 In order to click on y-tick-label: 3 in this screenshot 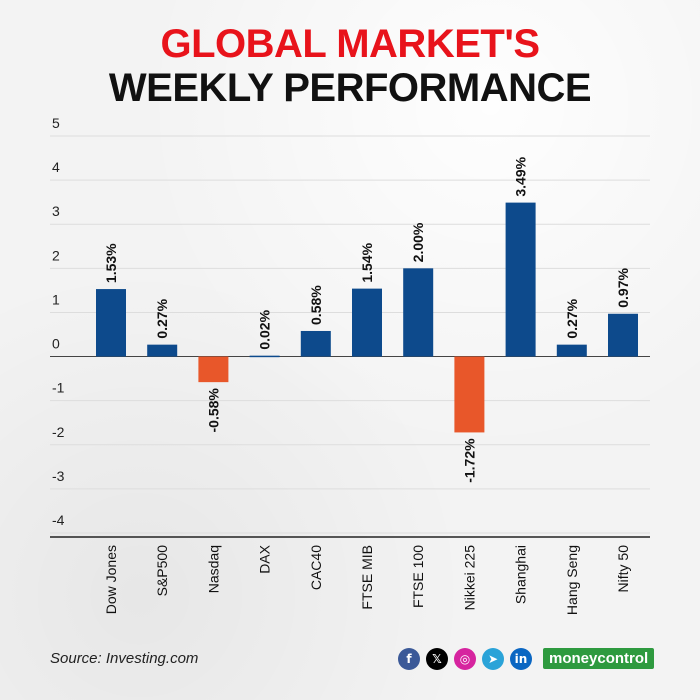, I will do `click(56, 211)`.